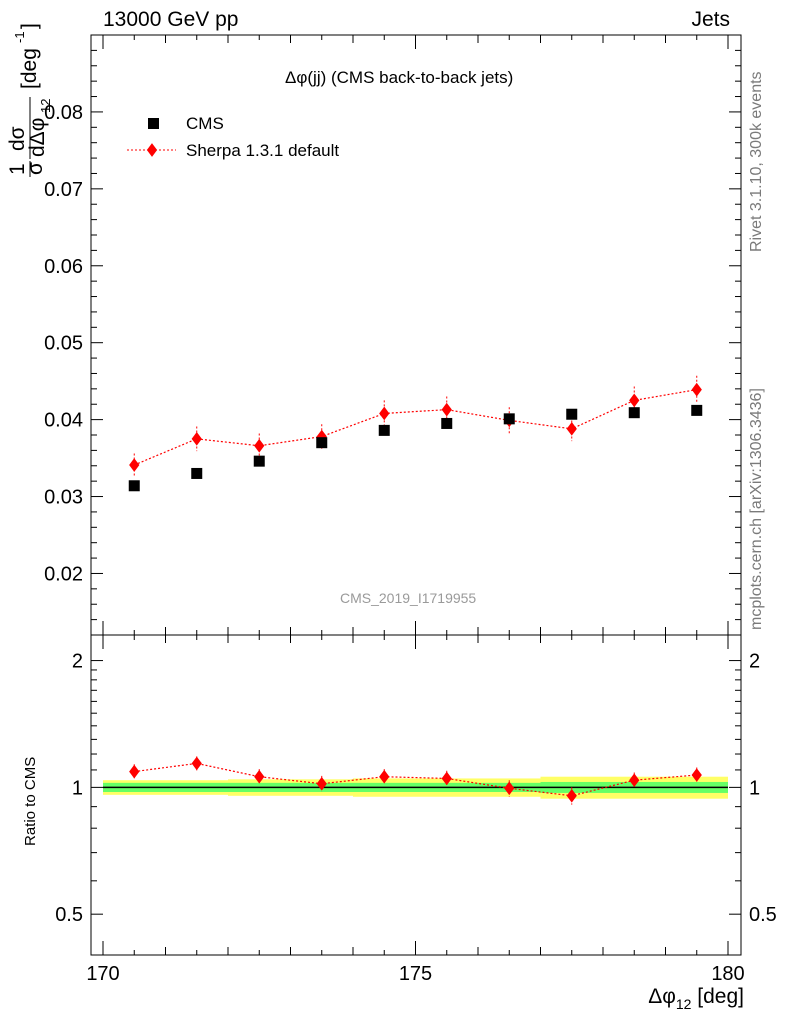 Image resolution: width=786 pixels, height=1024 pixels. I want to click on legend-label-cms: CMS, so click(205, 123).